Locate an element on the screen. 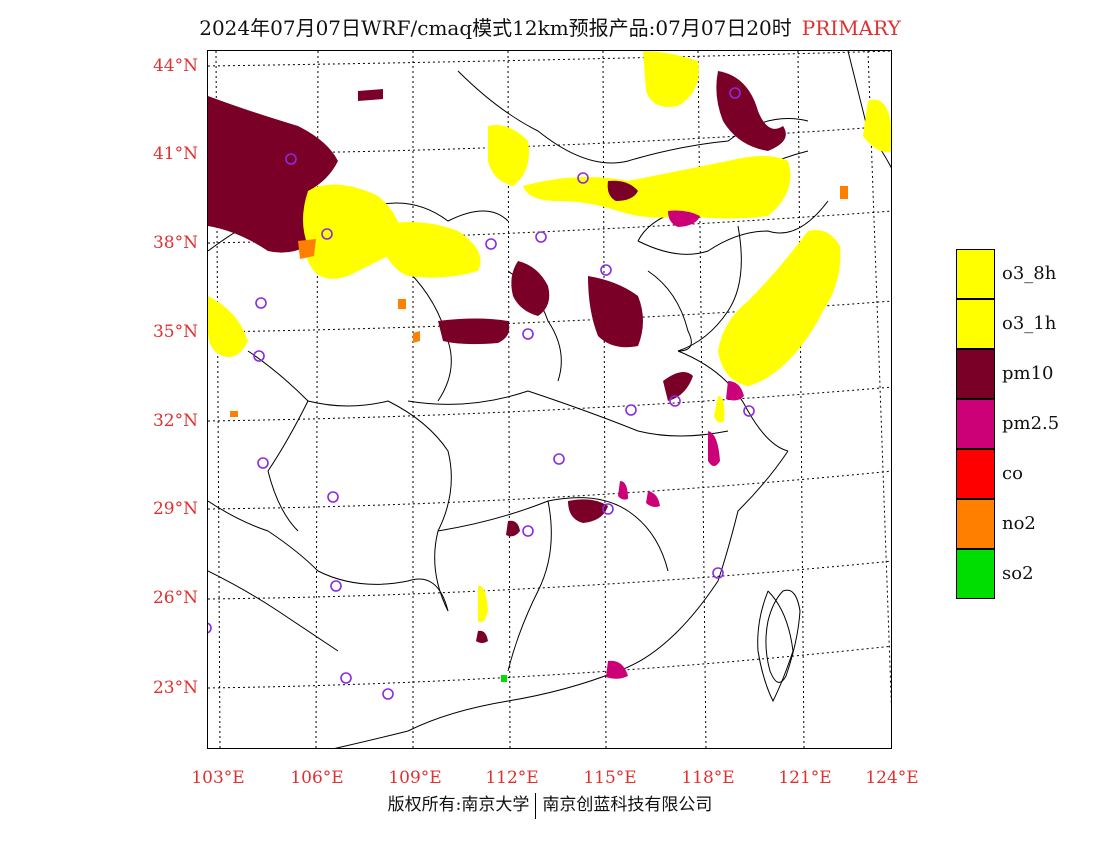 The width and height of the screenshot is (1100, 850). legend-label-so2: so2 is located at coordinates (1018, 573).